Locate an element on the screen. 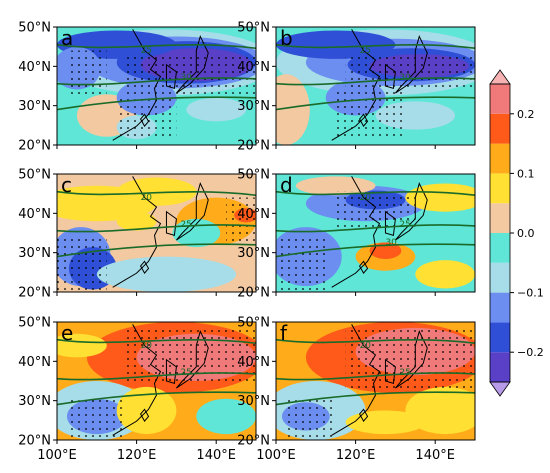  colorbar-tick-label: −0.1 is located at coordinates (530, 293).